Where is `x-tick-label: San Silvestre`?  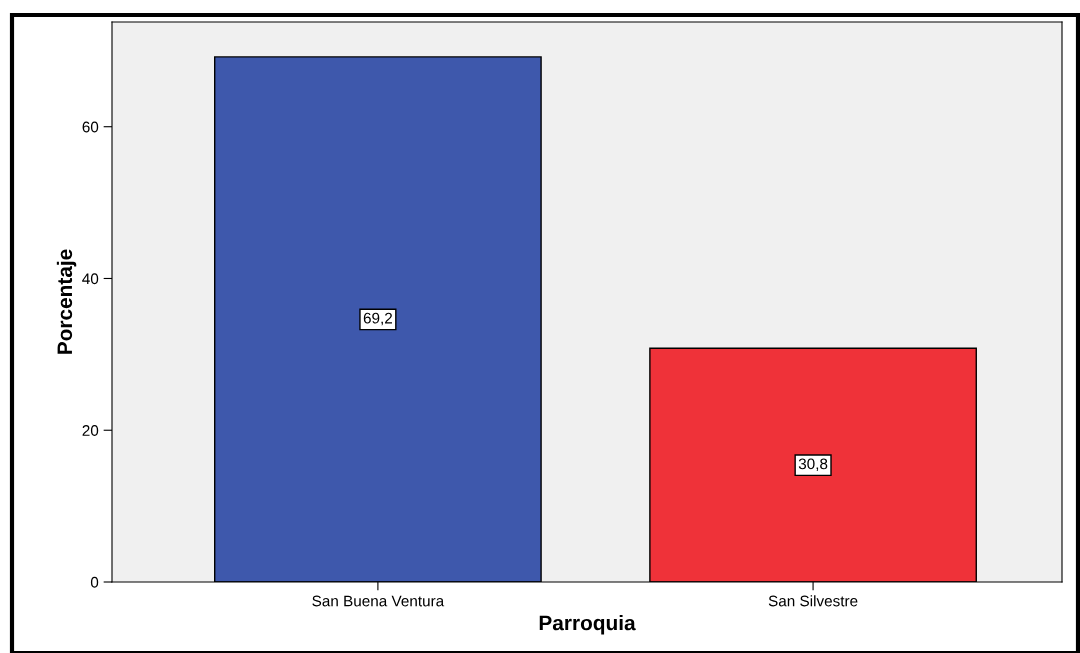 x-tick-label: San Silvestre is located at coordinates (813, 601).